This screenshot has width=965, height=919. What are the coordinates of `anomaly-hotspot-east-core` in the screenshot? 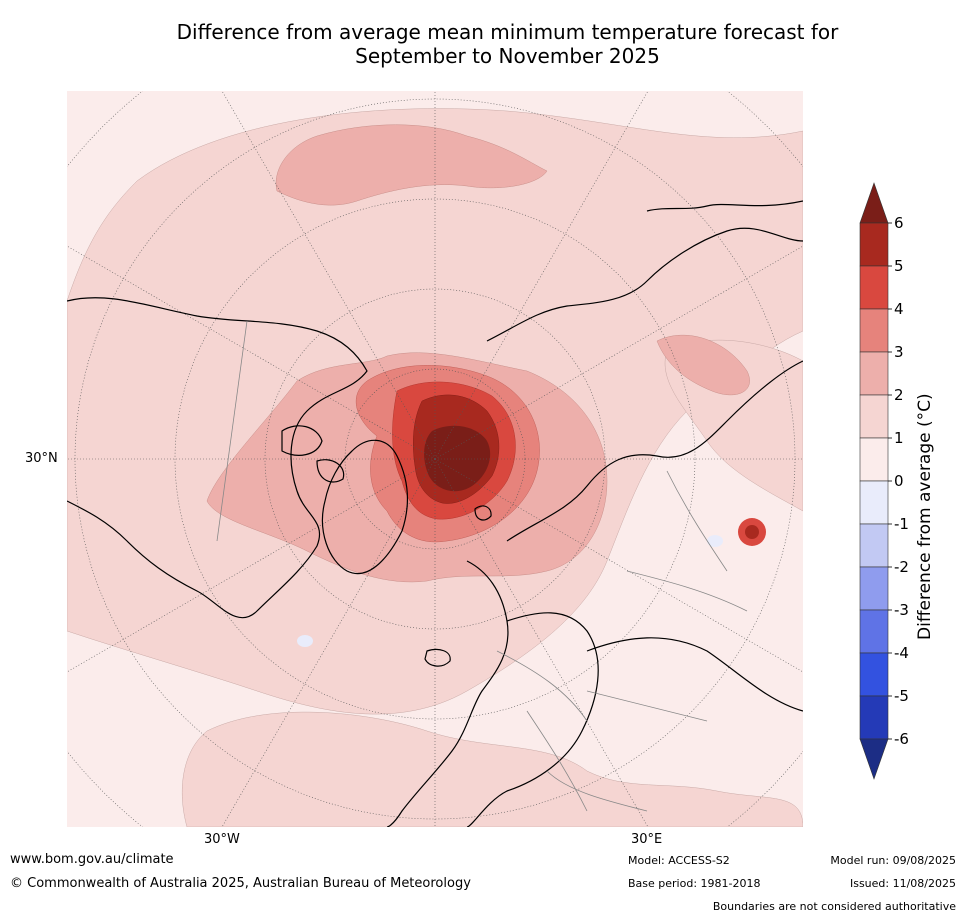 It's located at (752, 532).